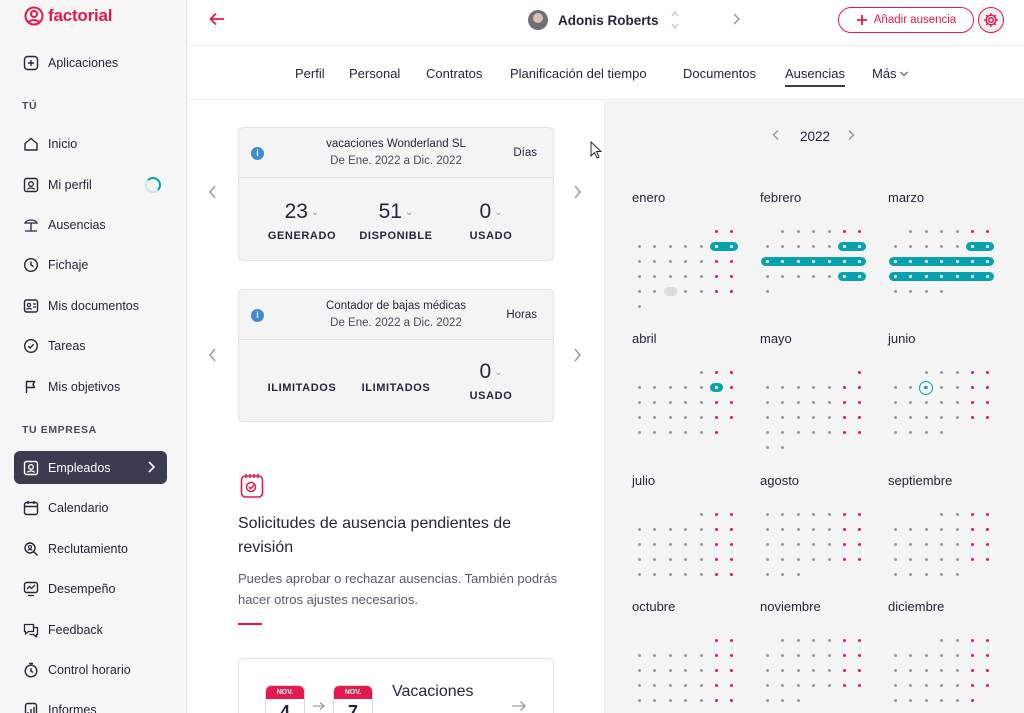 This screenshot has height=713, width=1024. What do you see at coordinates (90, 703) in the screenshot?
I see `sidebar-item-informes: Informes` at bounding box center [90, 703].